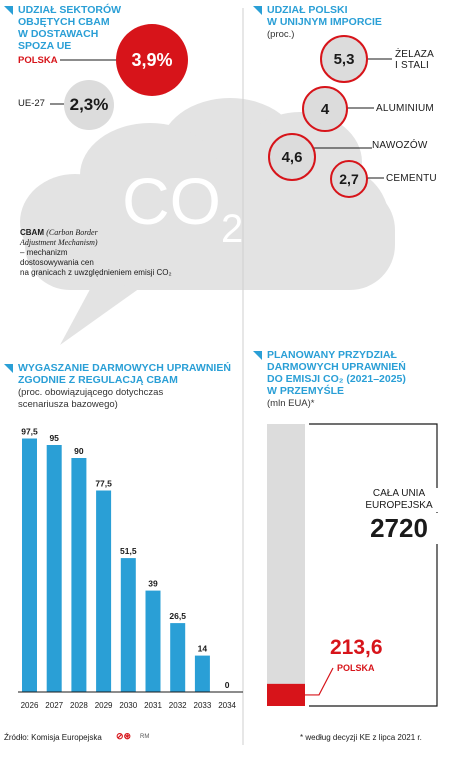  I want to click on bar-value-label: 0, so click(227, 685).